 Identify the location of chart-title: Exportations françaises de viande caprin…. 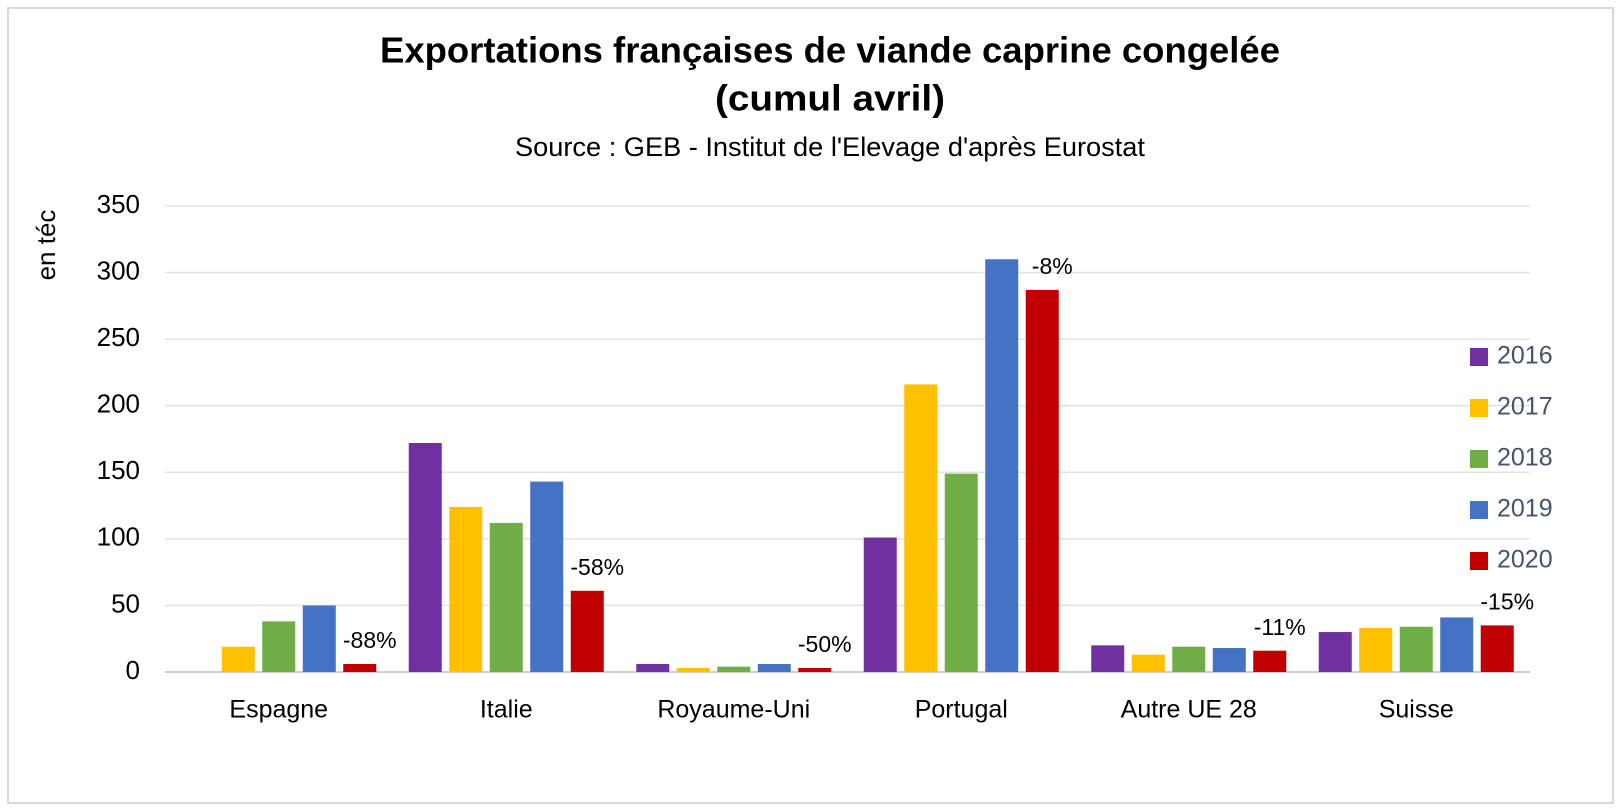
(830, 50).